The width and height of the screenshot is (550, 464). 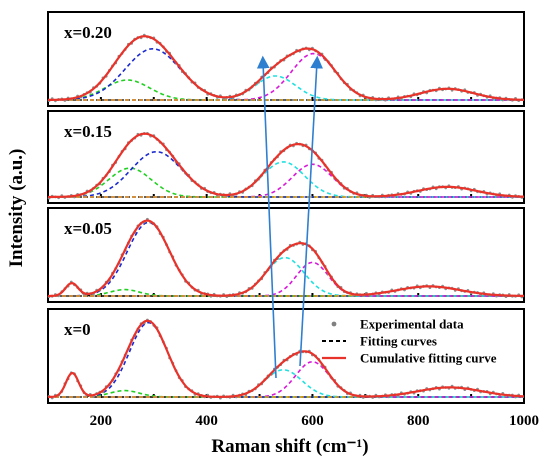 I want to click on x-axis-label: Raman shift (cm⁻¹), so click(x=289, y=446).